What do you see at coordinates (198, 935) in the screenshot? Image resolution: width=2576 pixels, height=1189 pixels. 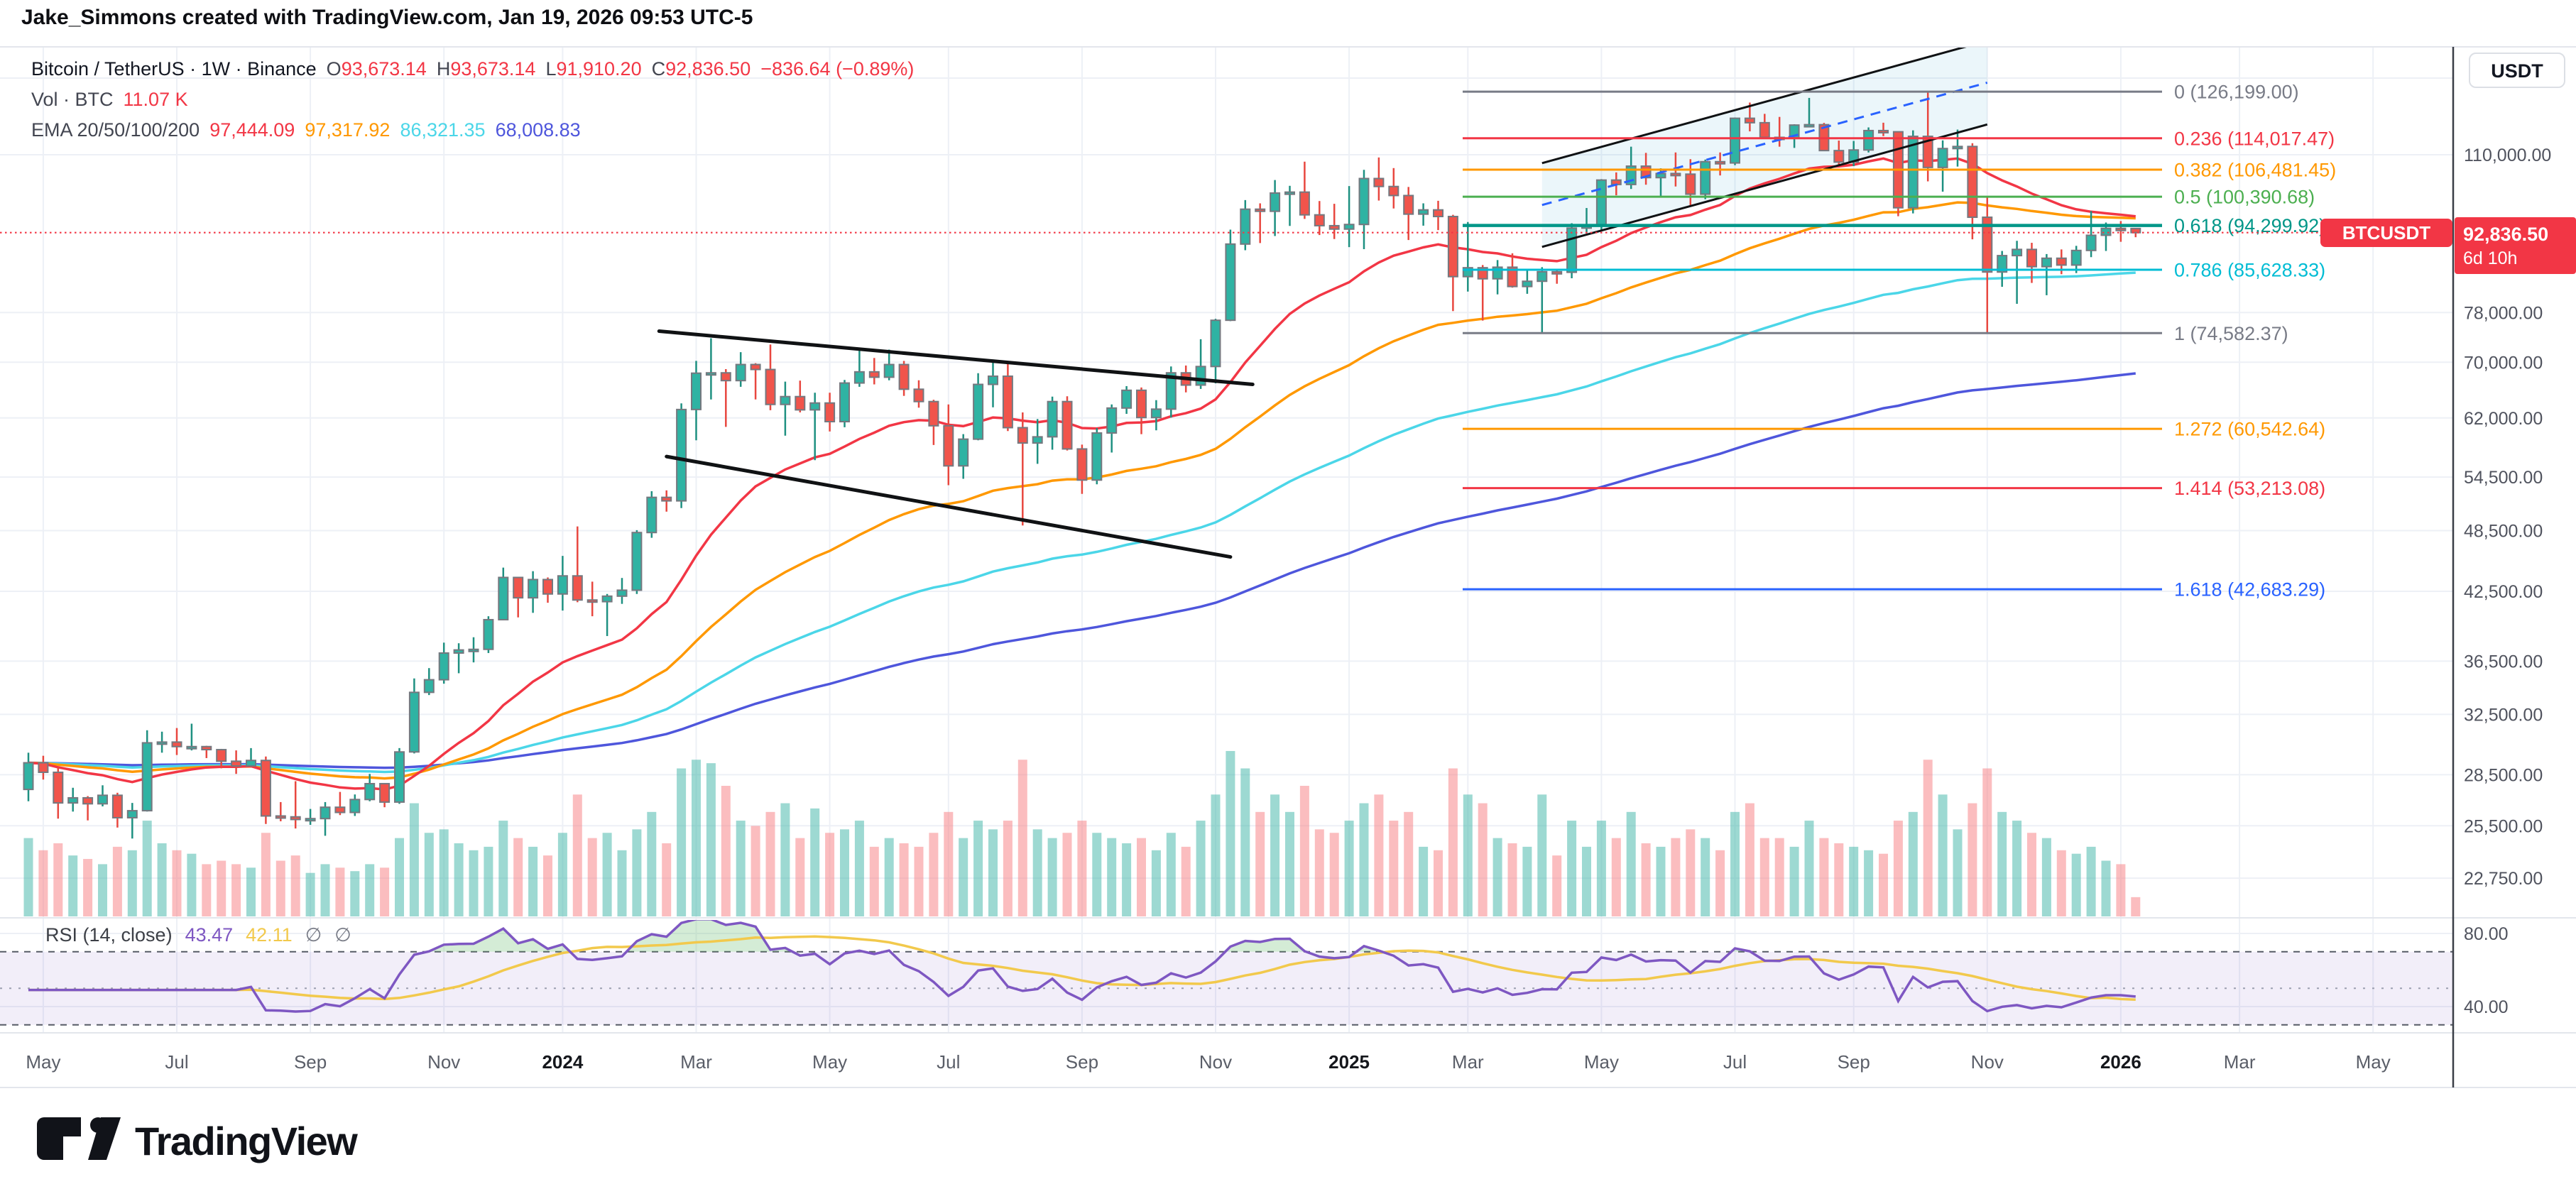 I see `rsi-legend-row: RSI (14, close) 43.47 42.11 ∅ ∅` at bounding box center [198, 935].